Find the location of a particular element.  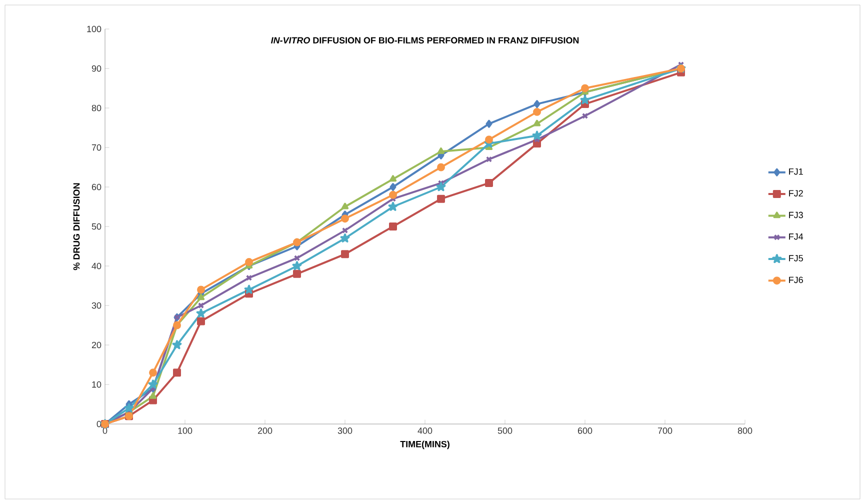

y-tick-label: 20 is located at coordinates (97, 345).